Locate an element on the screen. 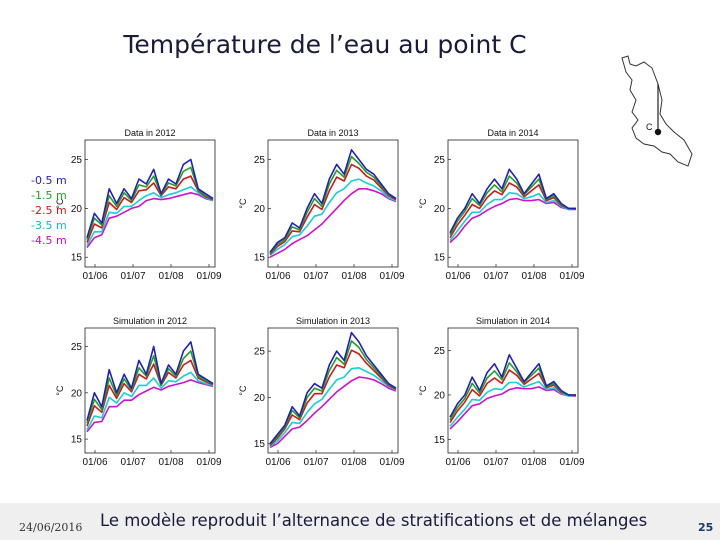  chart-title: Data in 2012 is located at coordinates (149, 133).